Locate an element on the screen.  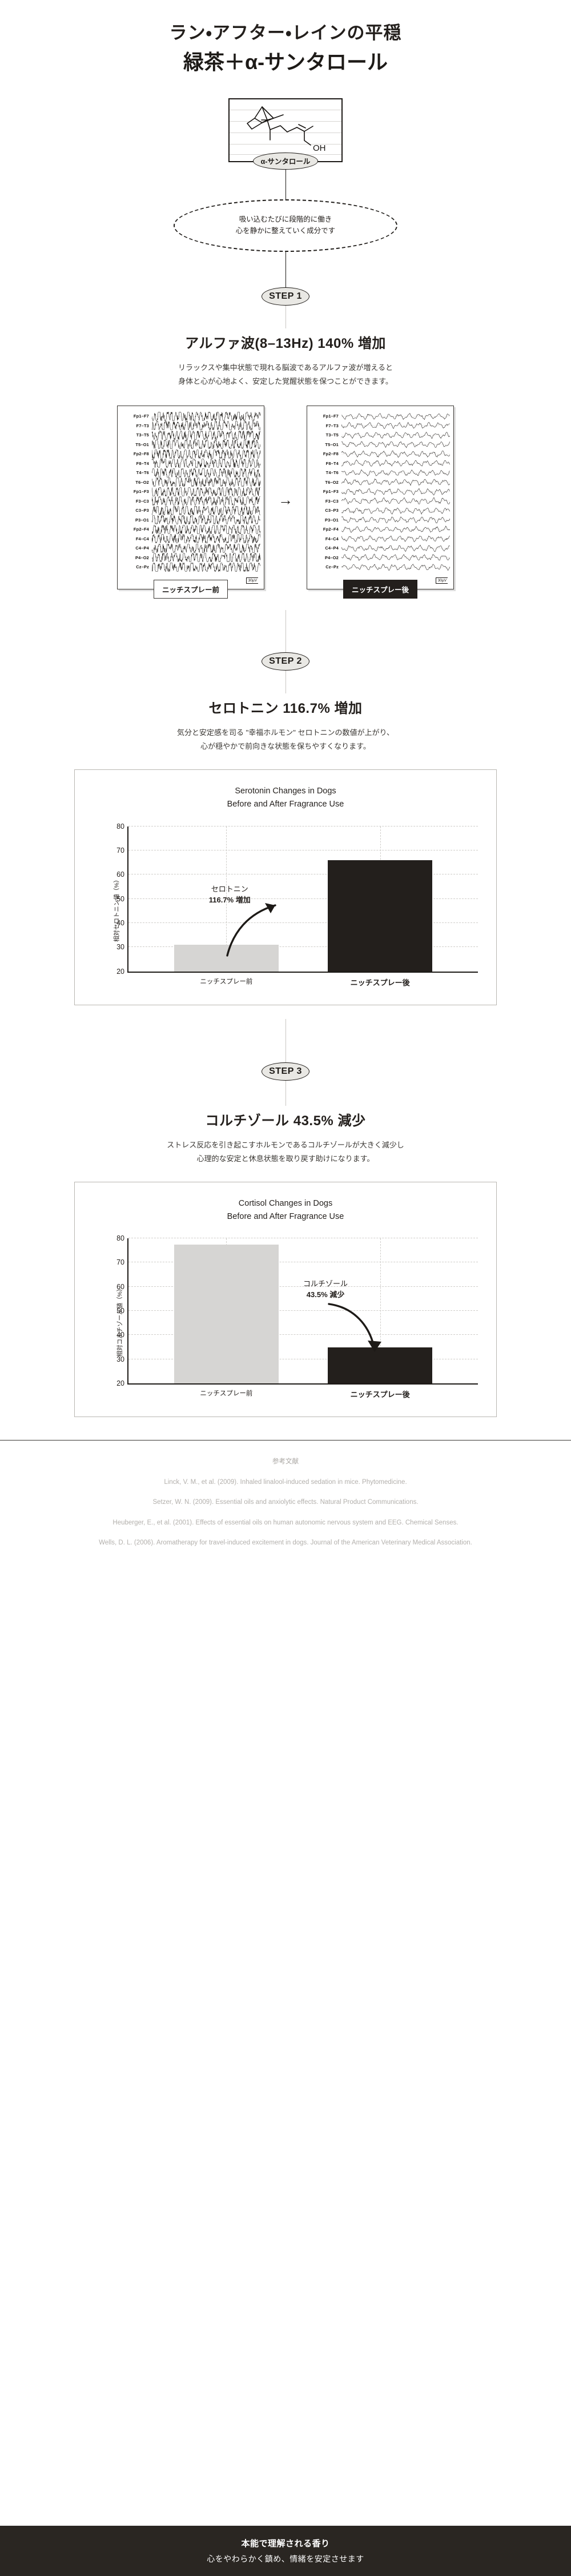
eeg-channel-row: C3–P3 is located at coordinates (380, 511).